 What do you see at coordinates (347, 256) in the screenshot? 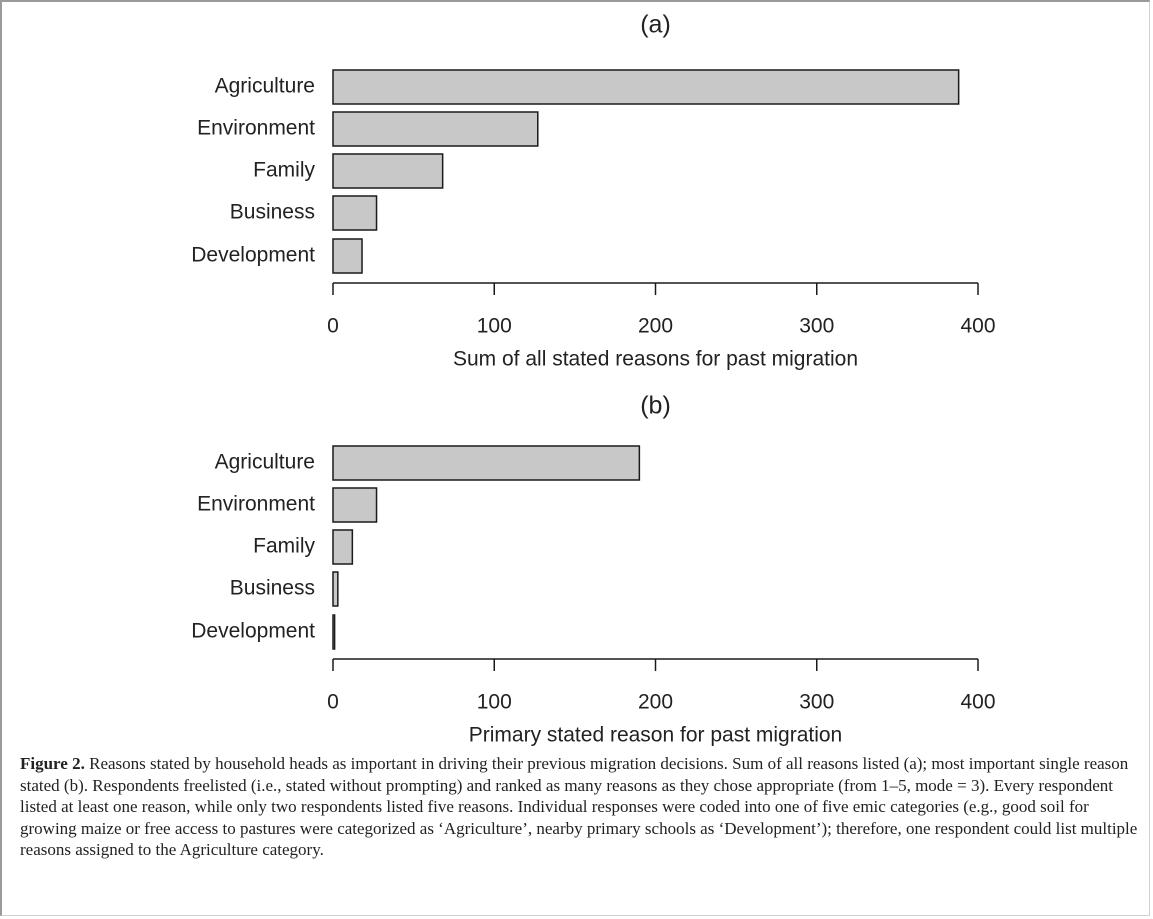
I see `panel-a-bar-development` at bounding box center [347, 256].